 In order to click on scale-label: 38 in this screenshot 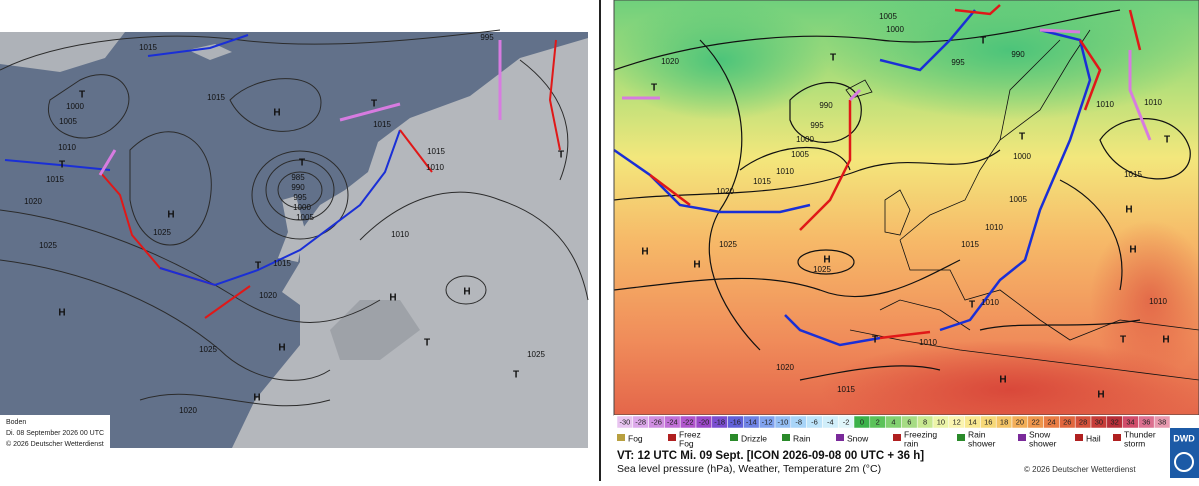, I will do `click(1162, 421)`.